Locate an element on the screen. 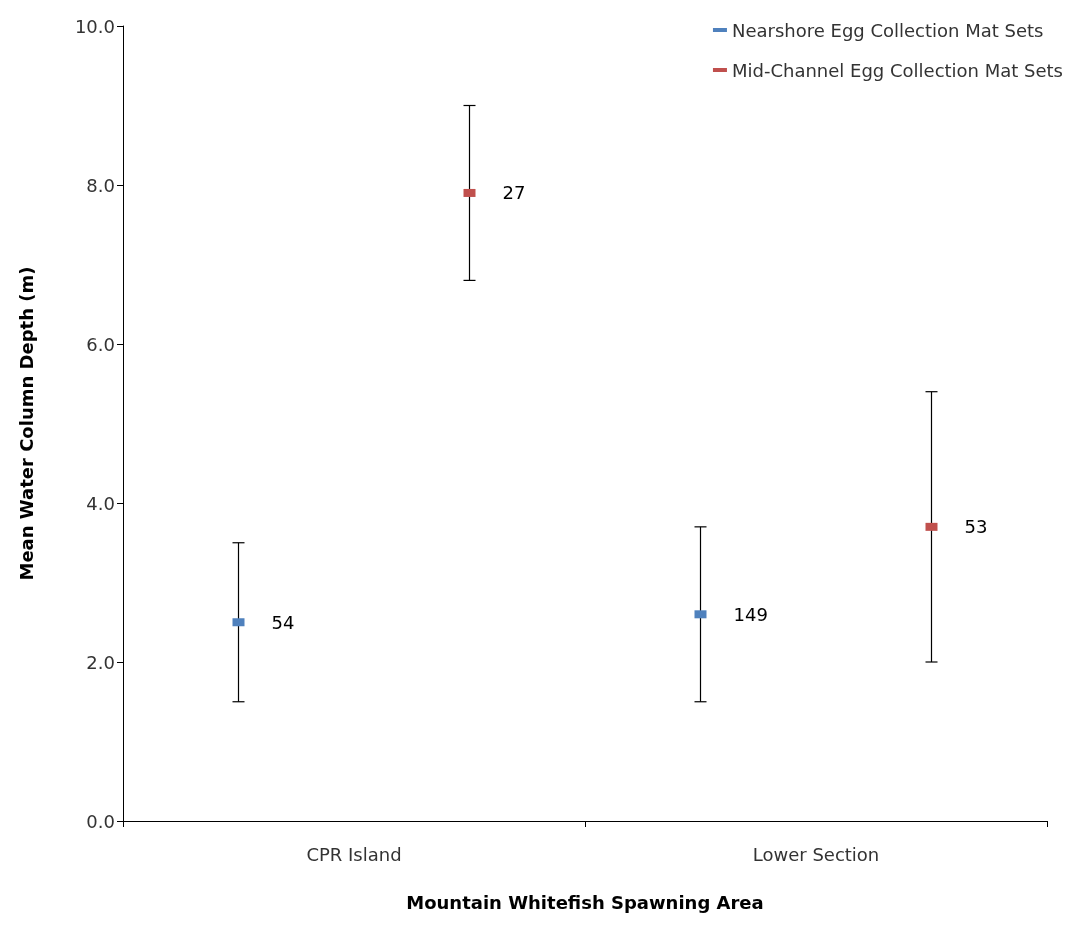 Image resolution: width=1081 pixels, height=939 pixels. annotation: 149 is located at coordinates (750, 614).